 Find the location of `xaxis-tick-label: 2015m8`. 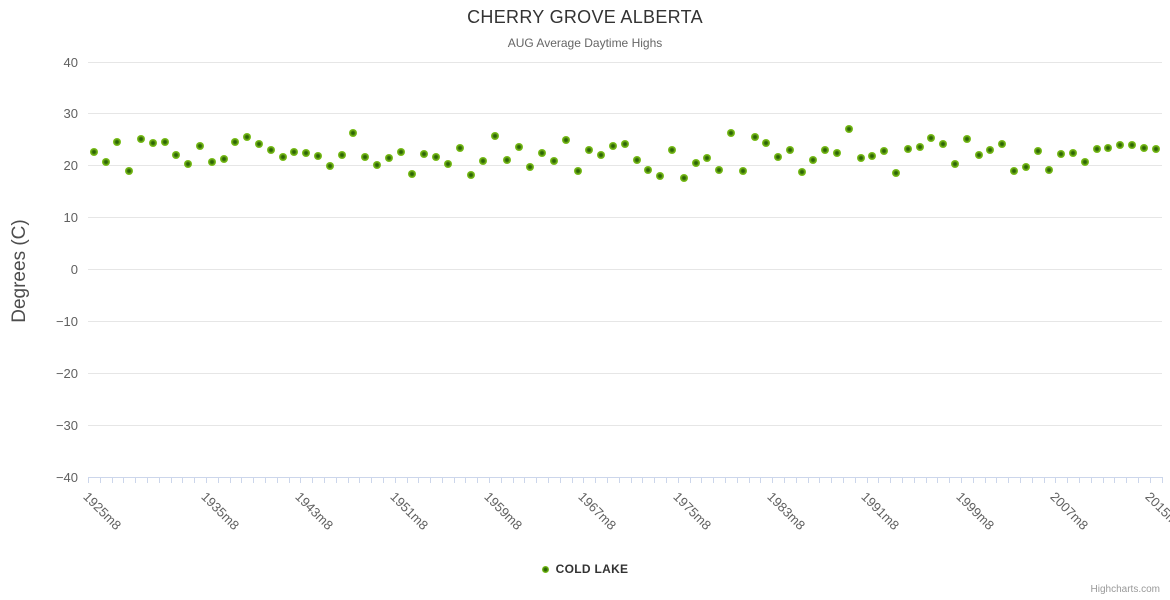

xaxis-tick-label: 2015m8 is located at coordinates (1155, 511).